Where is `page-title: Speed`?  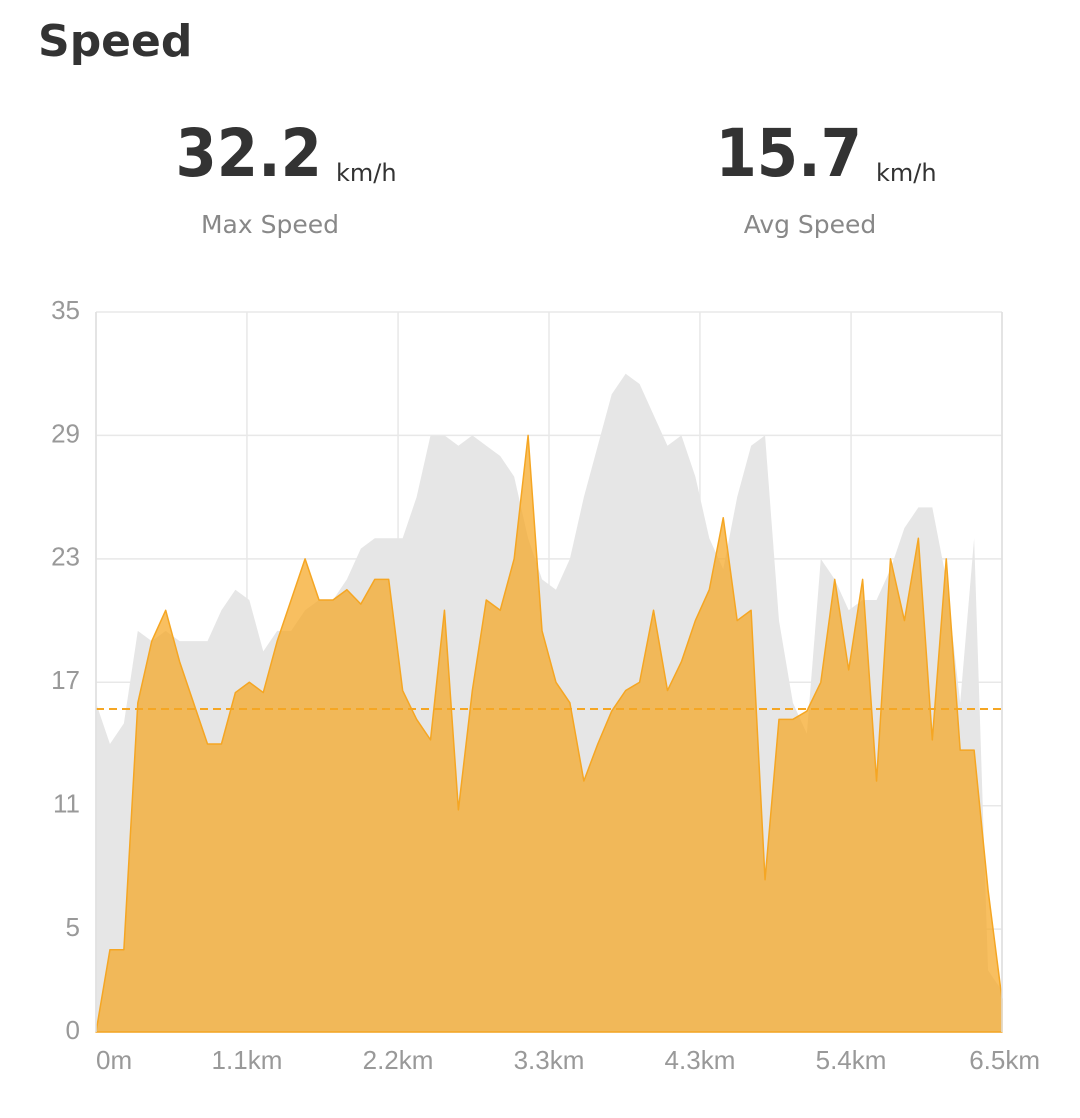
page-title: Speed is located at coordinates (115, 41).